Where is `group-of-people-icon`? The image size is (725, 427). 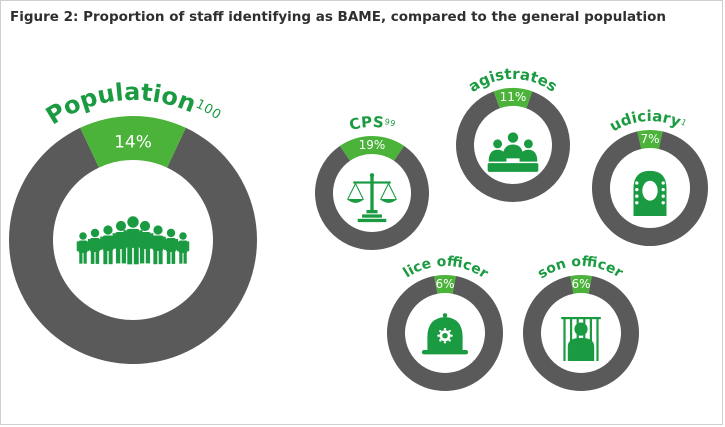 group-of-people-icon is located at coordinates (513, 152).